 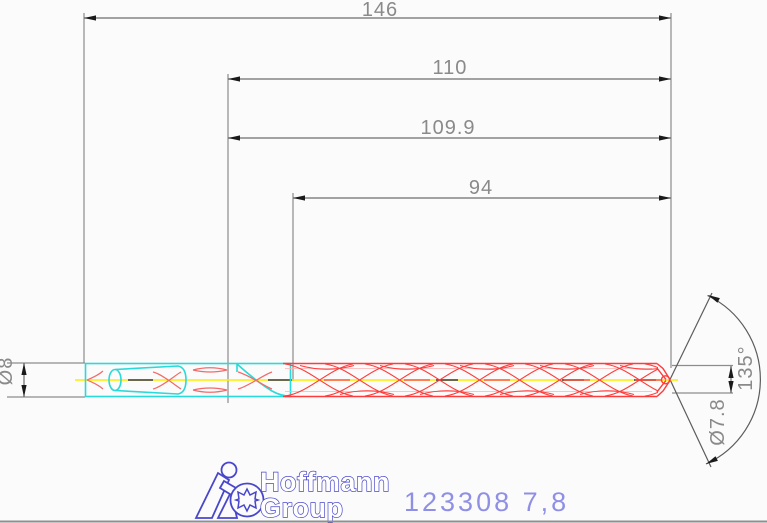 What do you see at coordinates (718, 421) in the screenshot?
I see `label-tip-diameter: Ø7.8` at bounding box center [718, 421].